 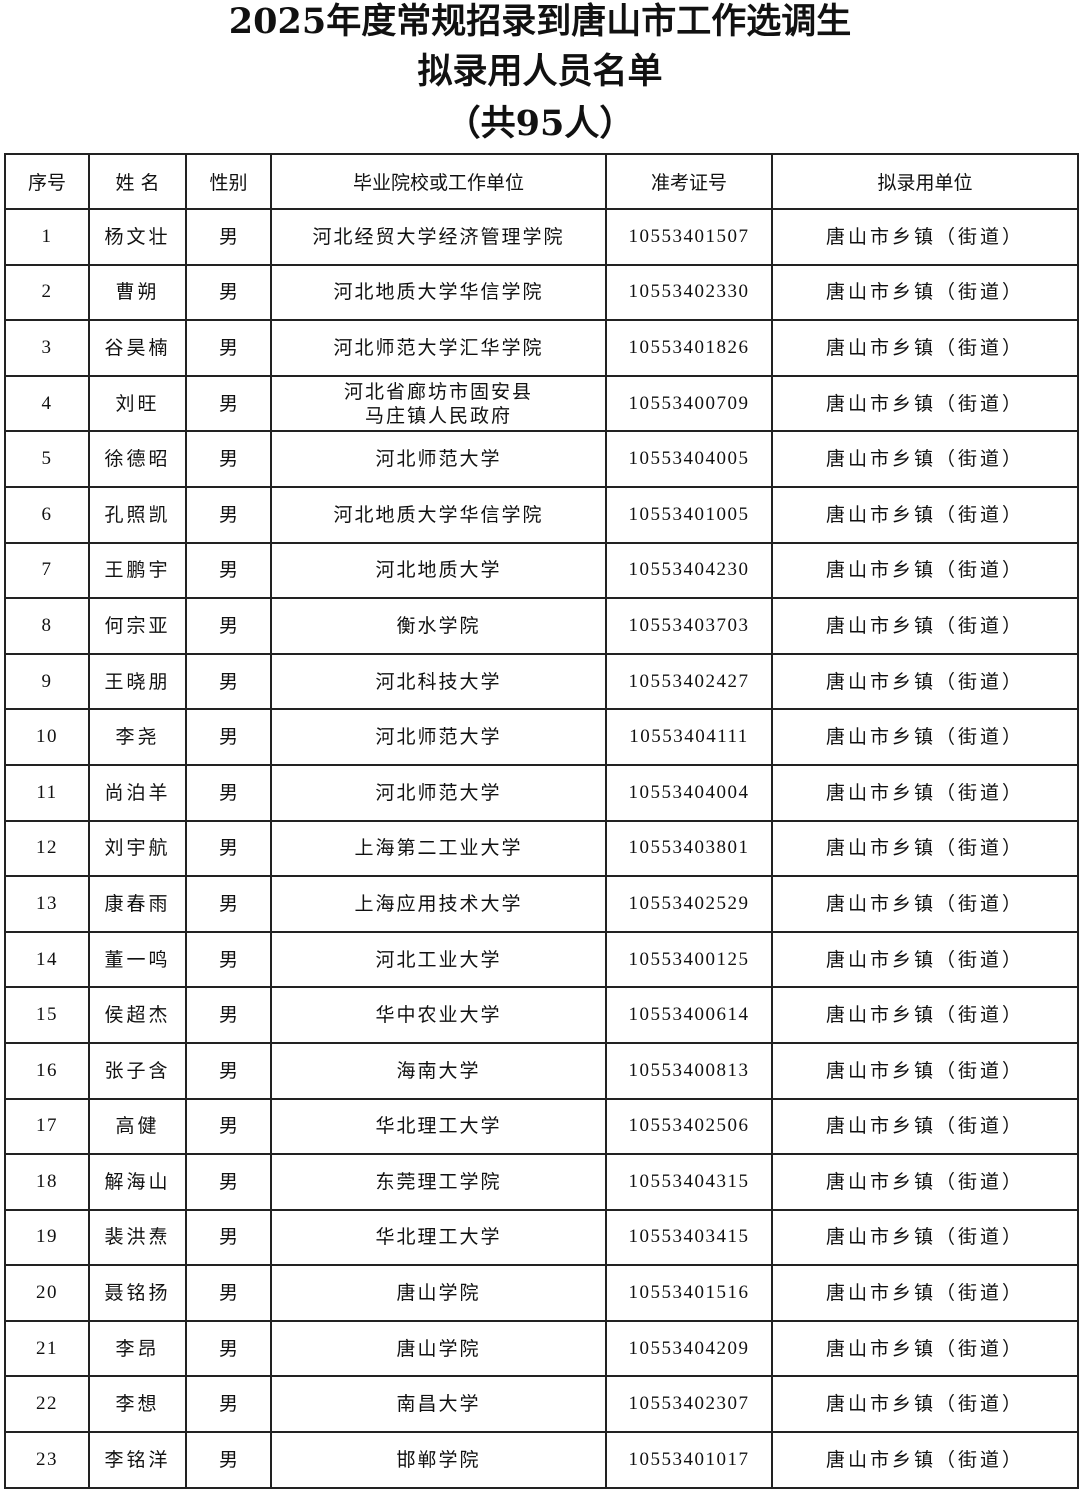 I want to click on total-count: （共95人）, so click(x=540, y=123).